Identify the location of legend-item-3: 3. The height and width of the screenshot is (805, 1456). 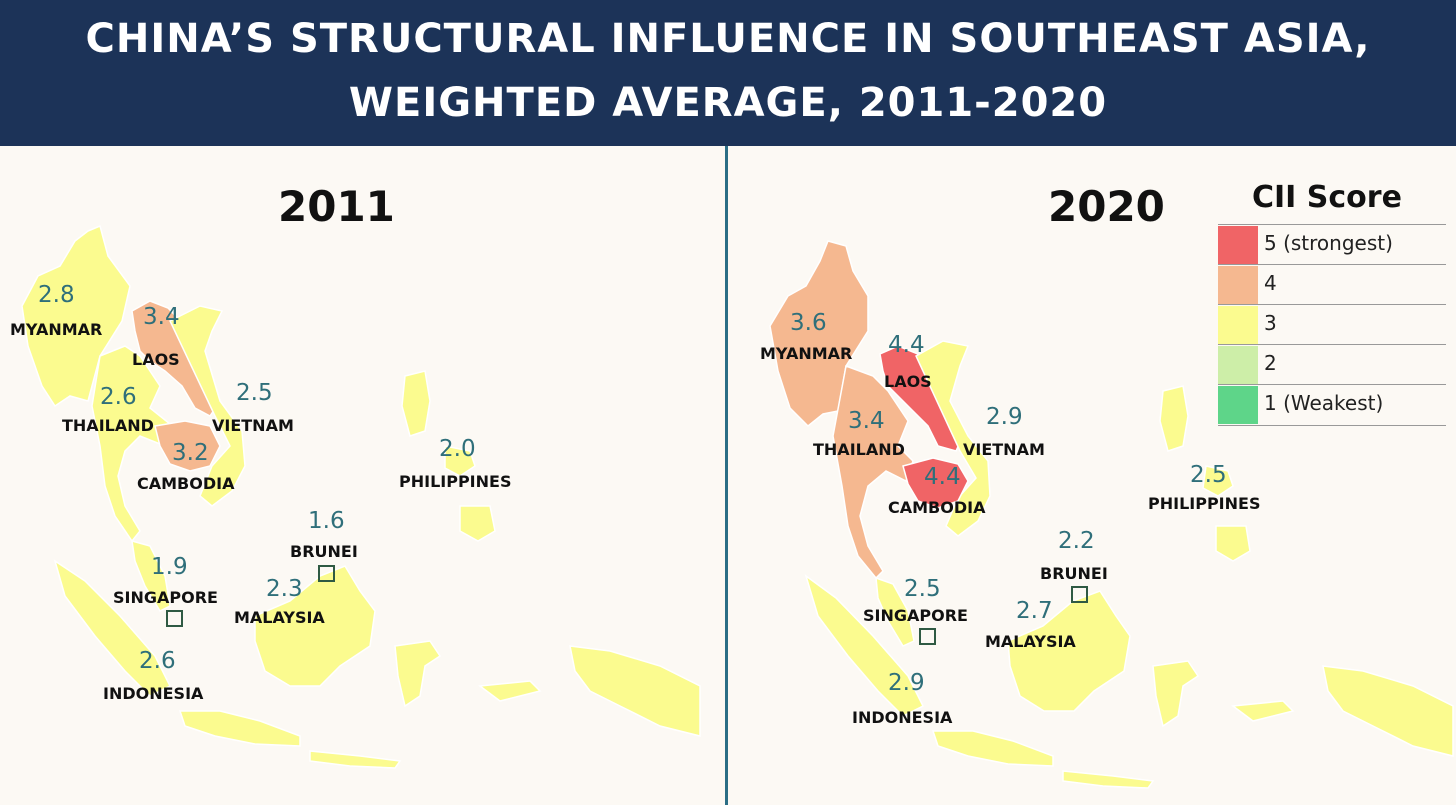
(1332, 324).